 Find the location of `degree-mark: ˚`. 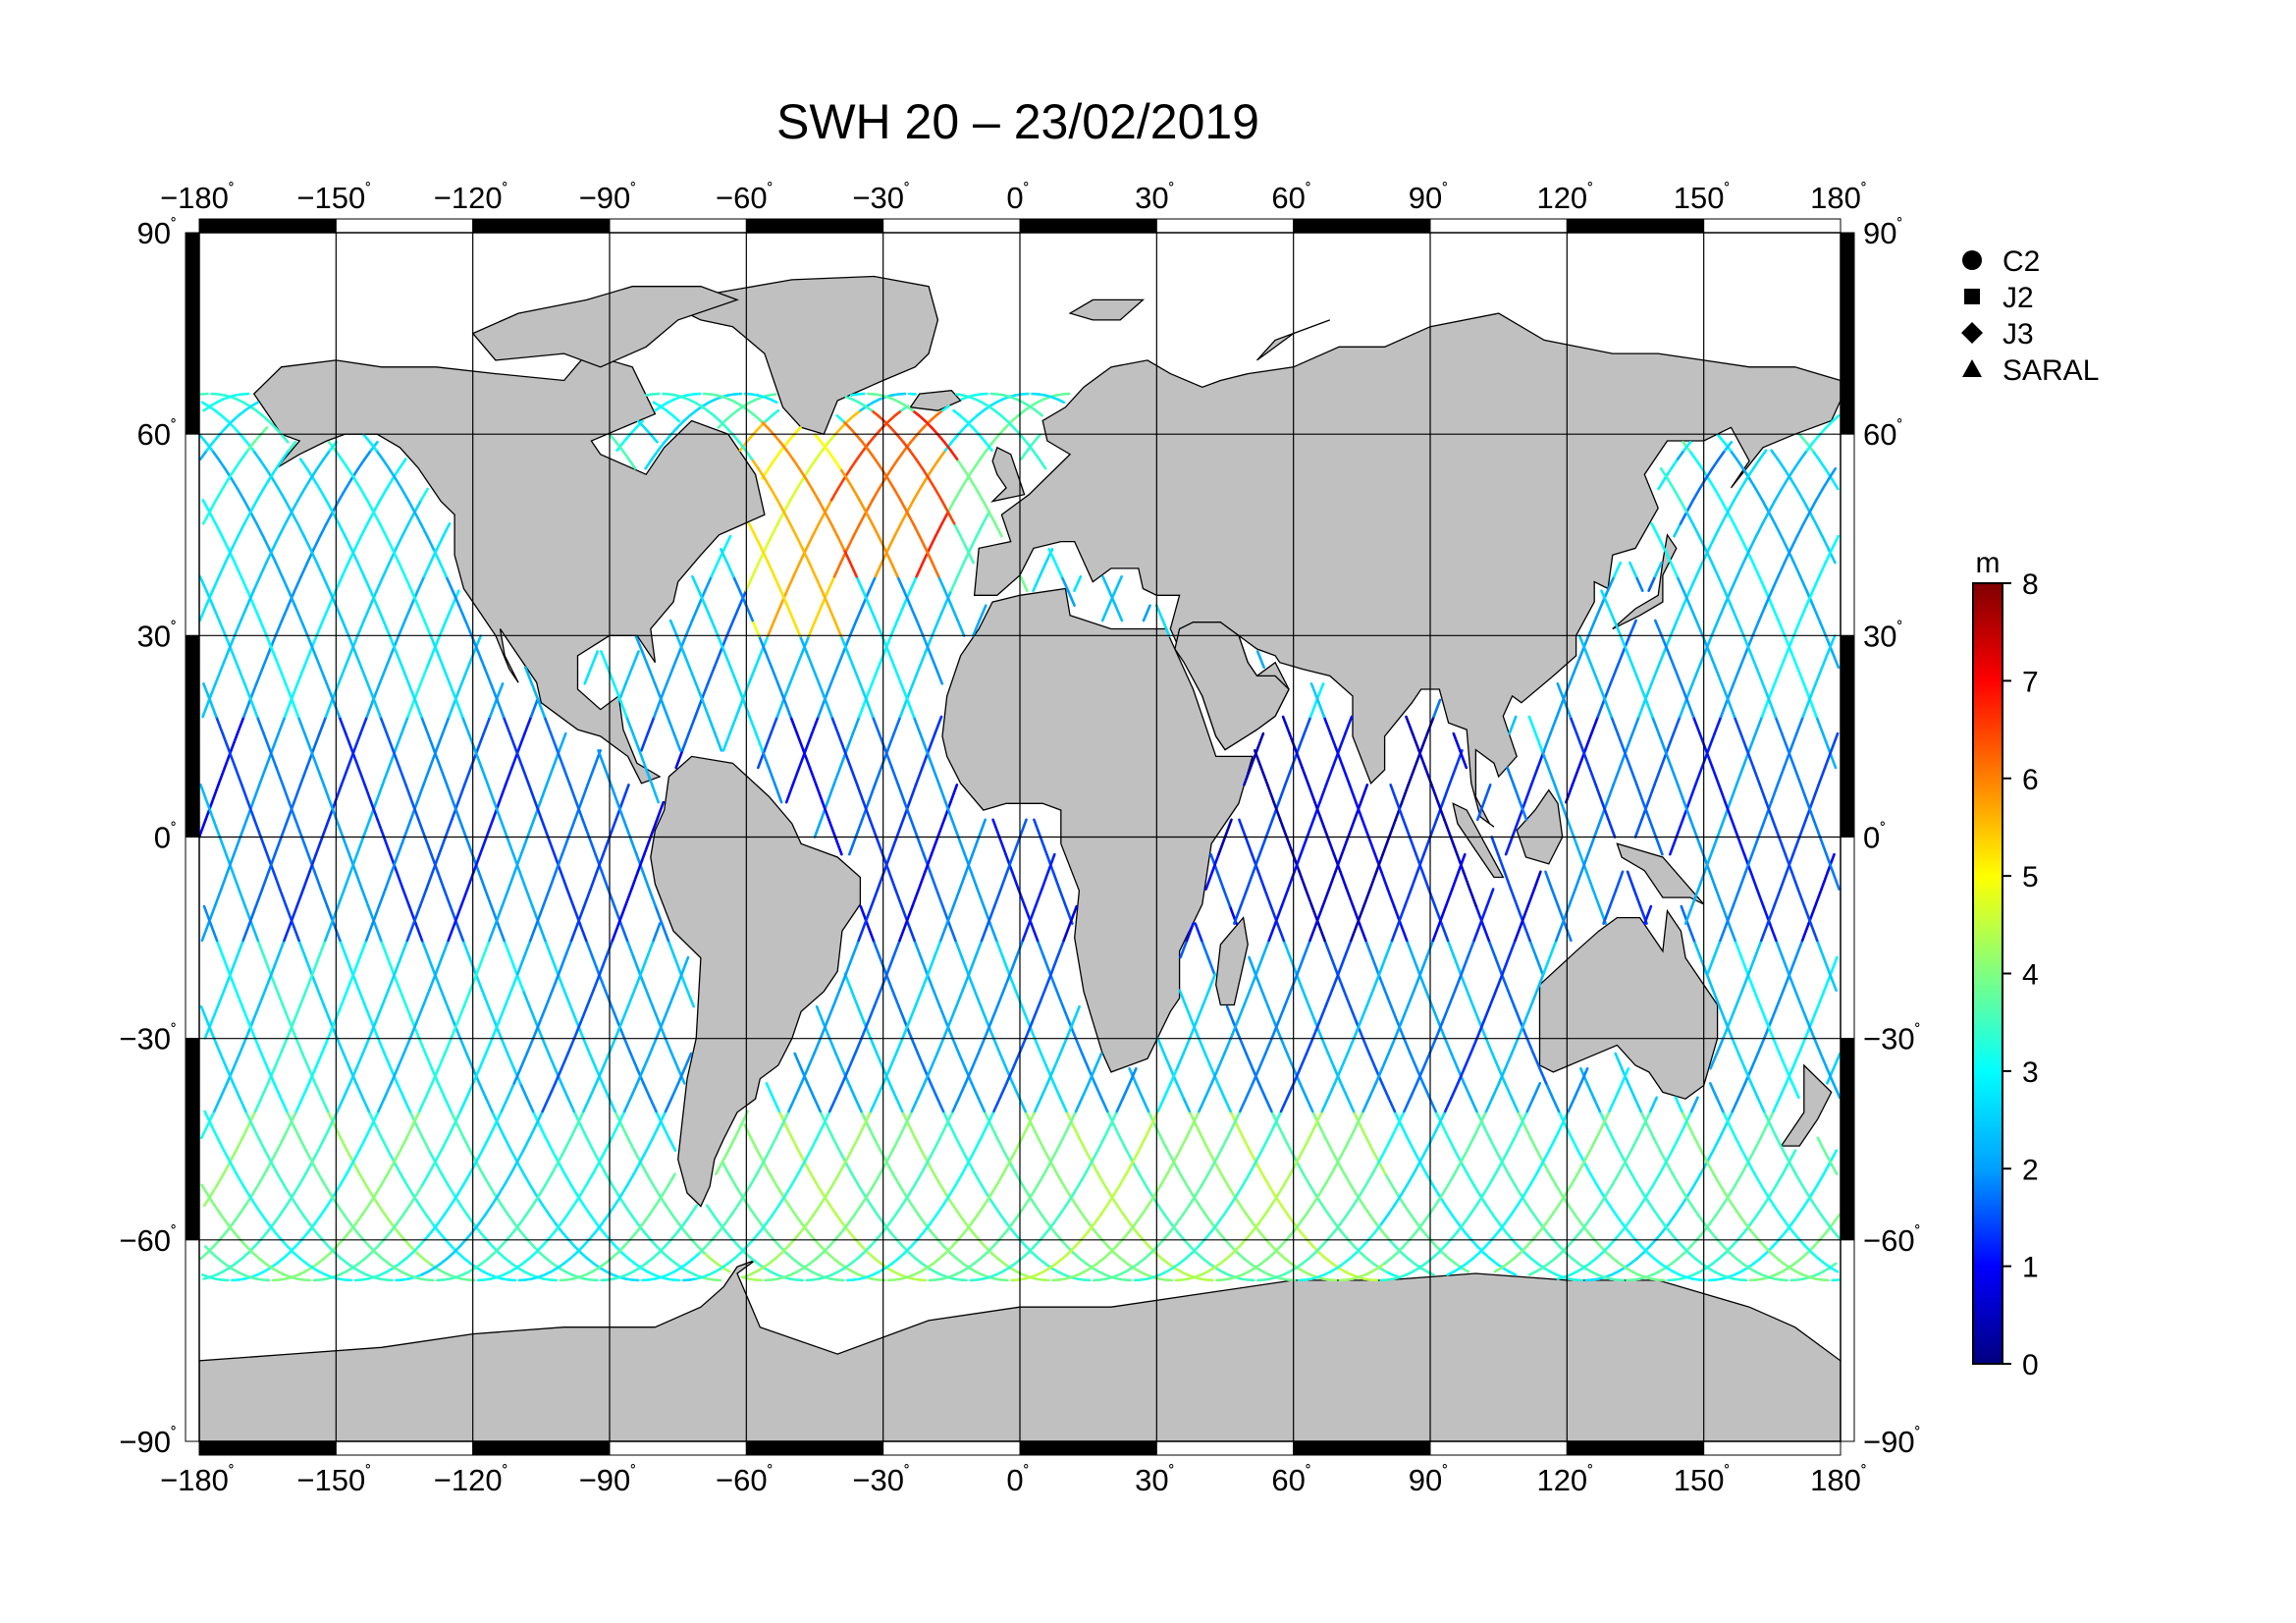

degree-mark: ˚ is located at coordinates (907, 1473).